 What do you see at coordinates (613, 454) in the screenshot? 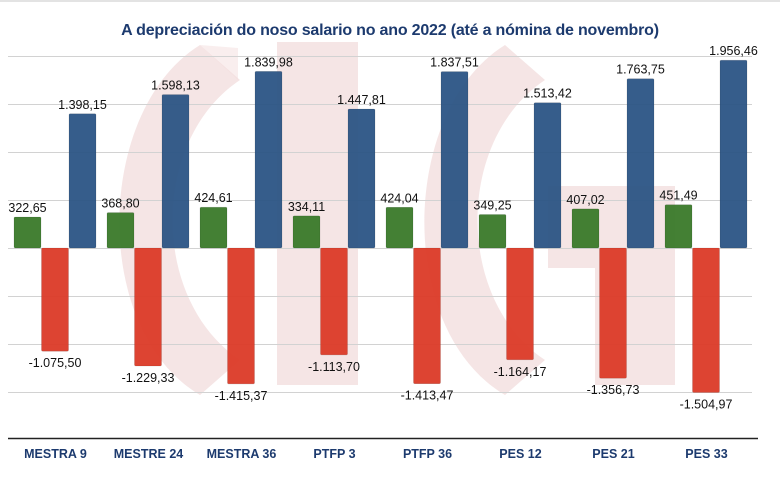
I see `x-tick-label: PES 21` at bounding box center [613, 454].